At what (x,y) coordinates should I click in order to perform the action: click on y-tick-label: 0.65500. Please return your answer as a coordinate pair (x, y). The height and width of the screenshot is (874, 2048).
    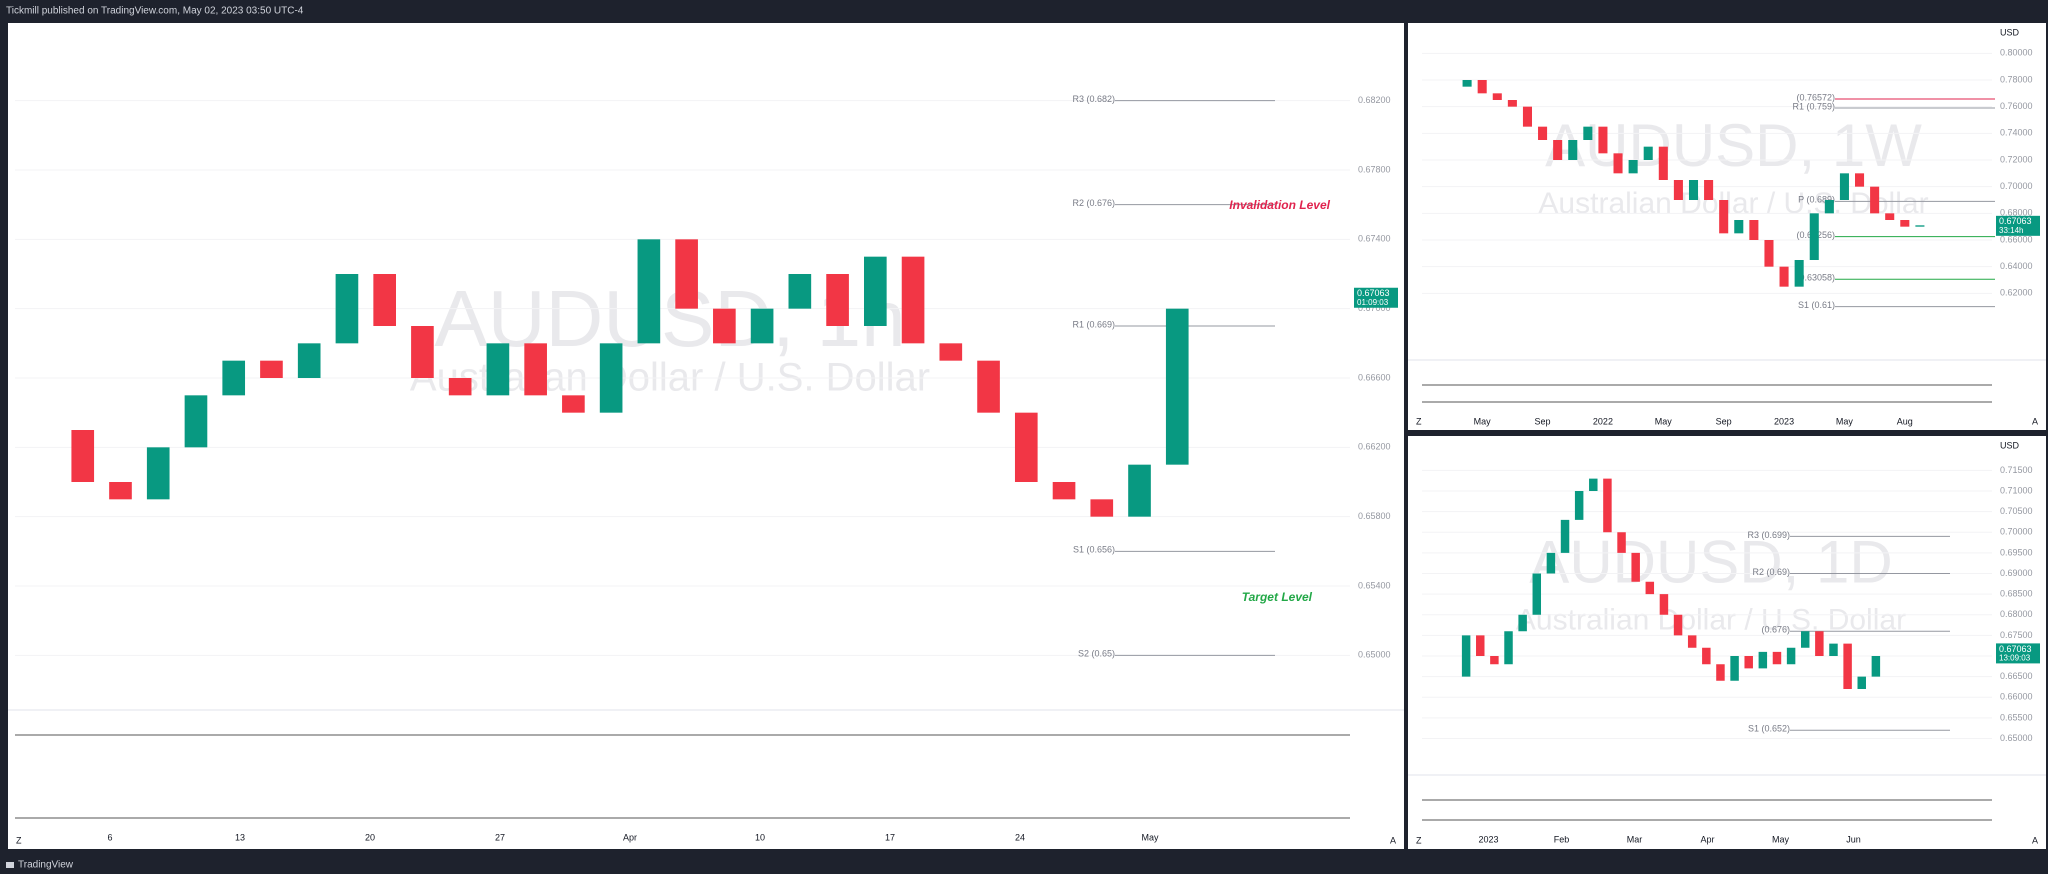
    Looking at the image, I should click on (2016, 717).